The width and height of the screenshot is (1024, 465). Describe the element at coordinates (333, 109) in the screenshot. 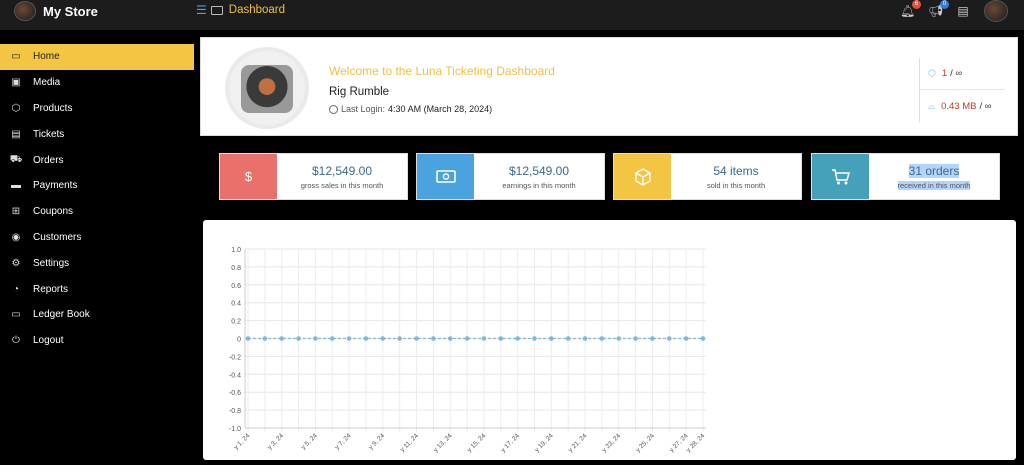

I see `clock-icon` at that location.